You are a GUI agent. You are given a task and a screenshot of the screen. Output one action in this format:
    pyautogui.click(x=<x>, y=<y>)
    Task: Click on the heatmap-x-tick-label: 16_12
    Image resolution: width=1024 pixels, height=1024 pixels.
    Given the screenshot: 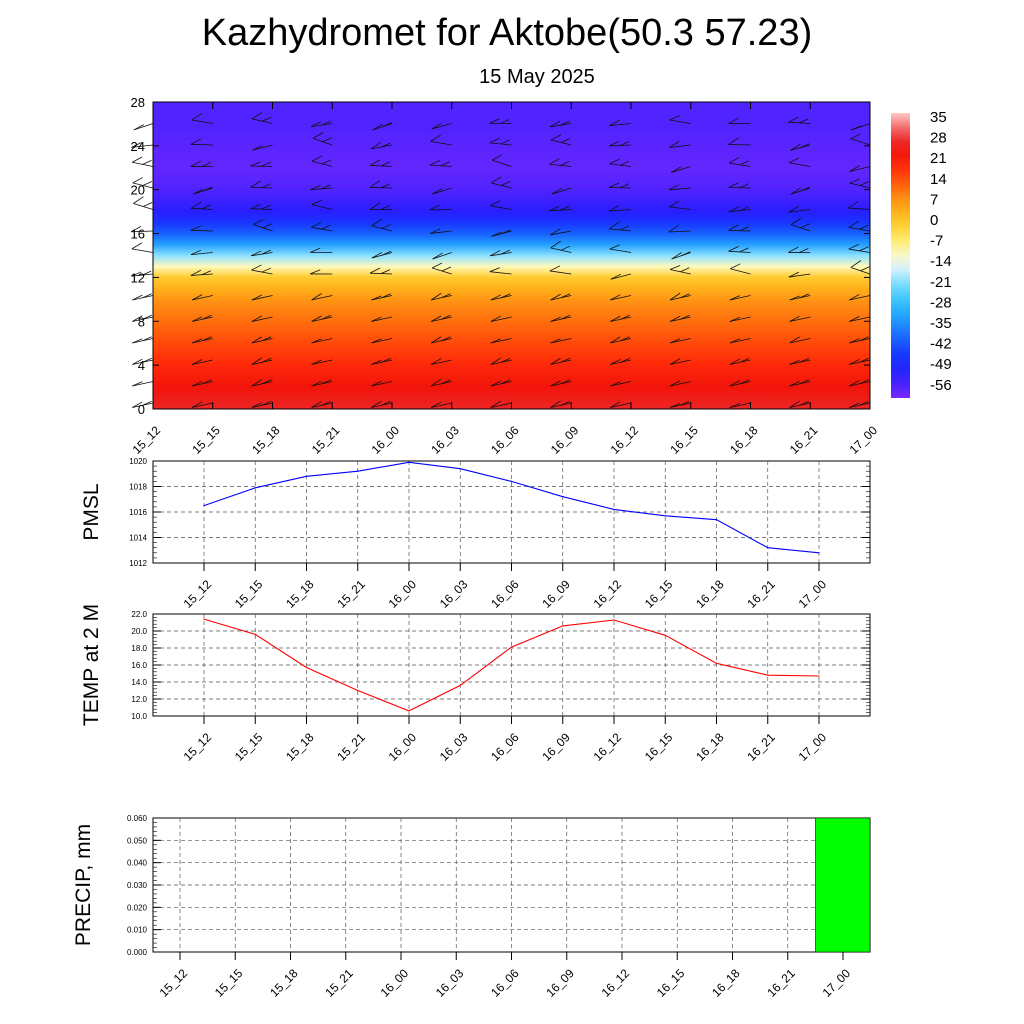 What is the action you would take?
    pyautogui.click(x=625, y=440)
    